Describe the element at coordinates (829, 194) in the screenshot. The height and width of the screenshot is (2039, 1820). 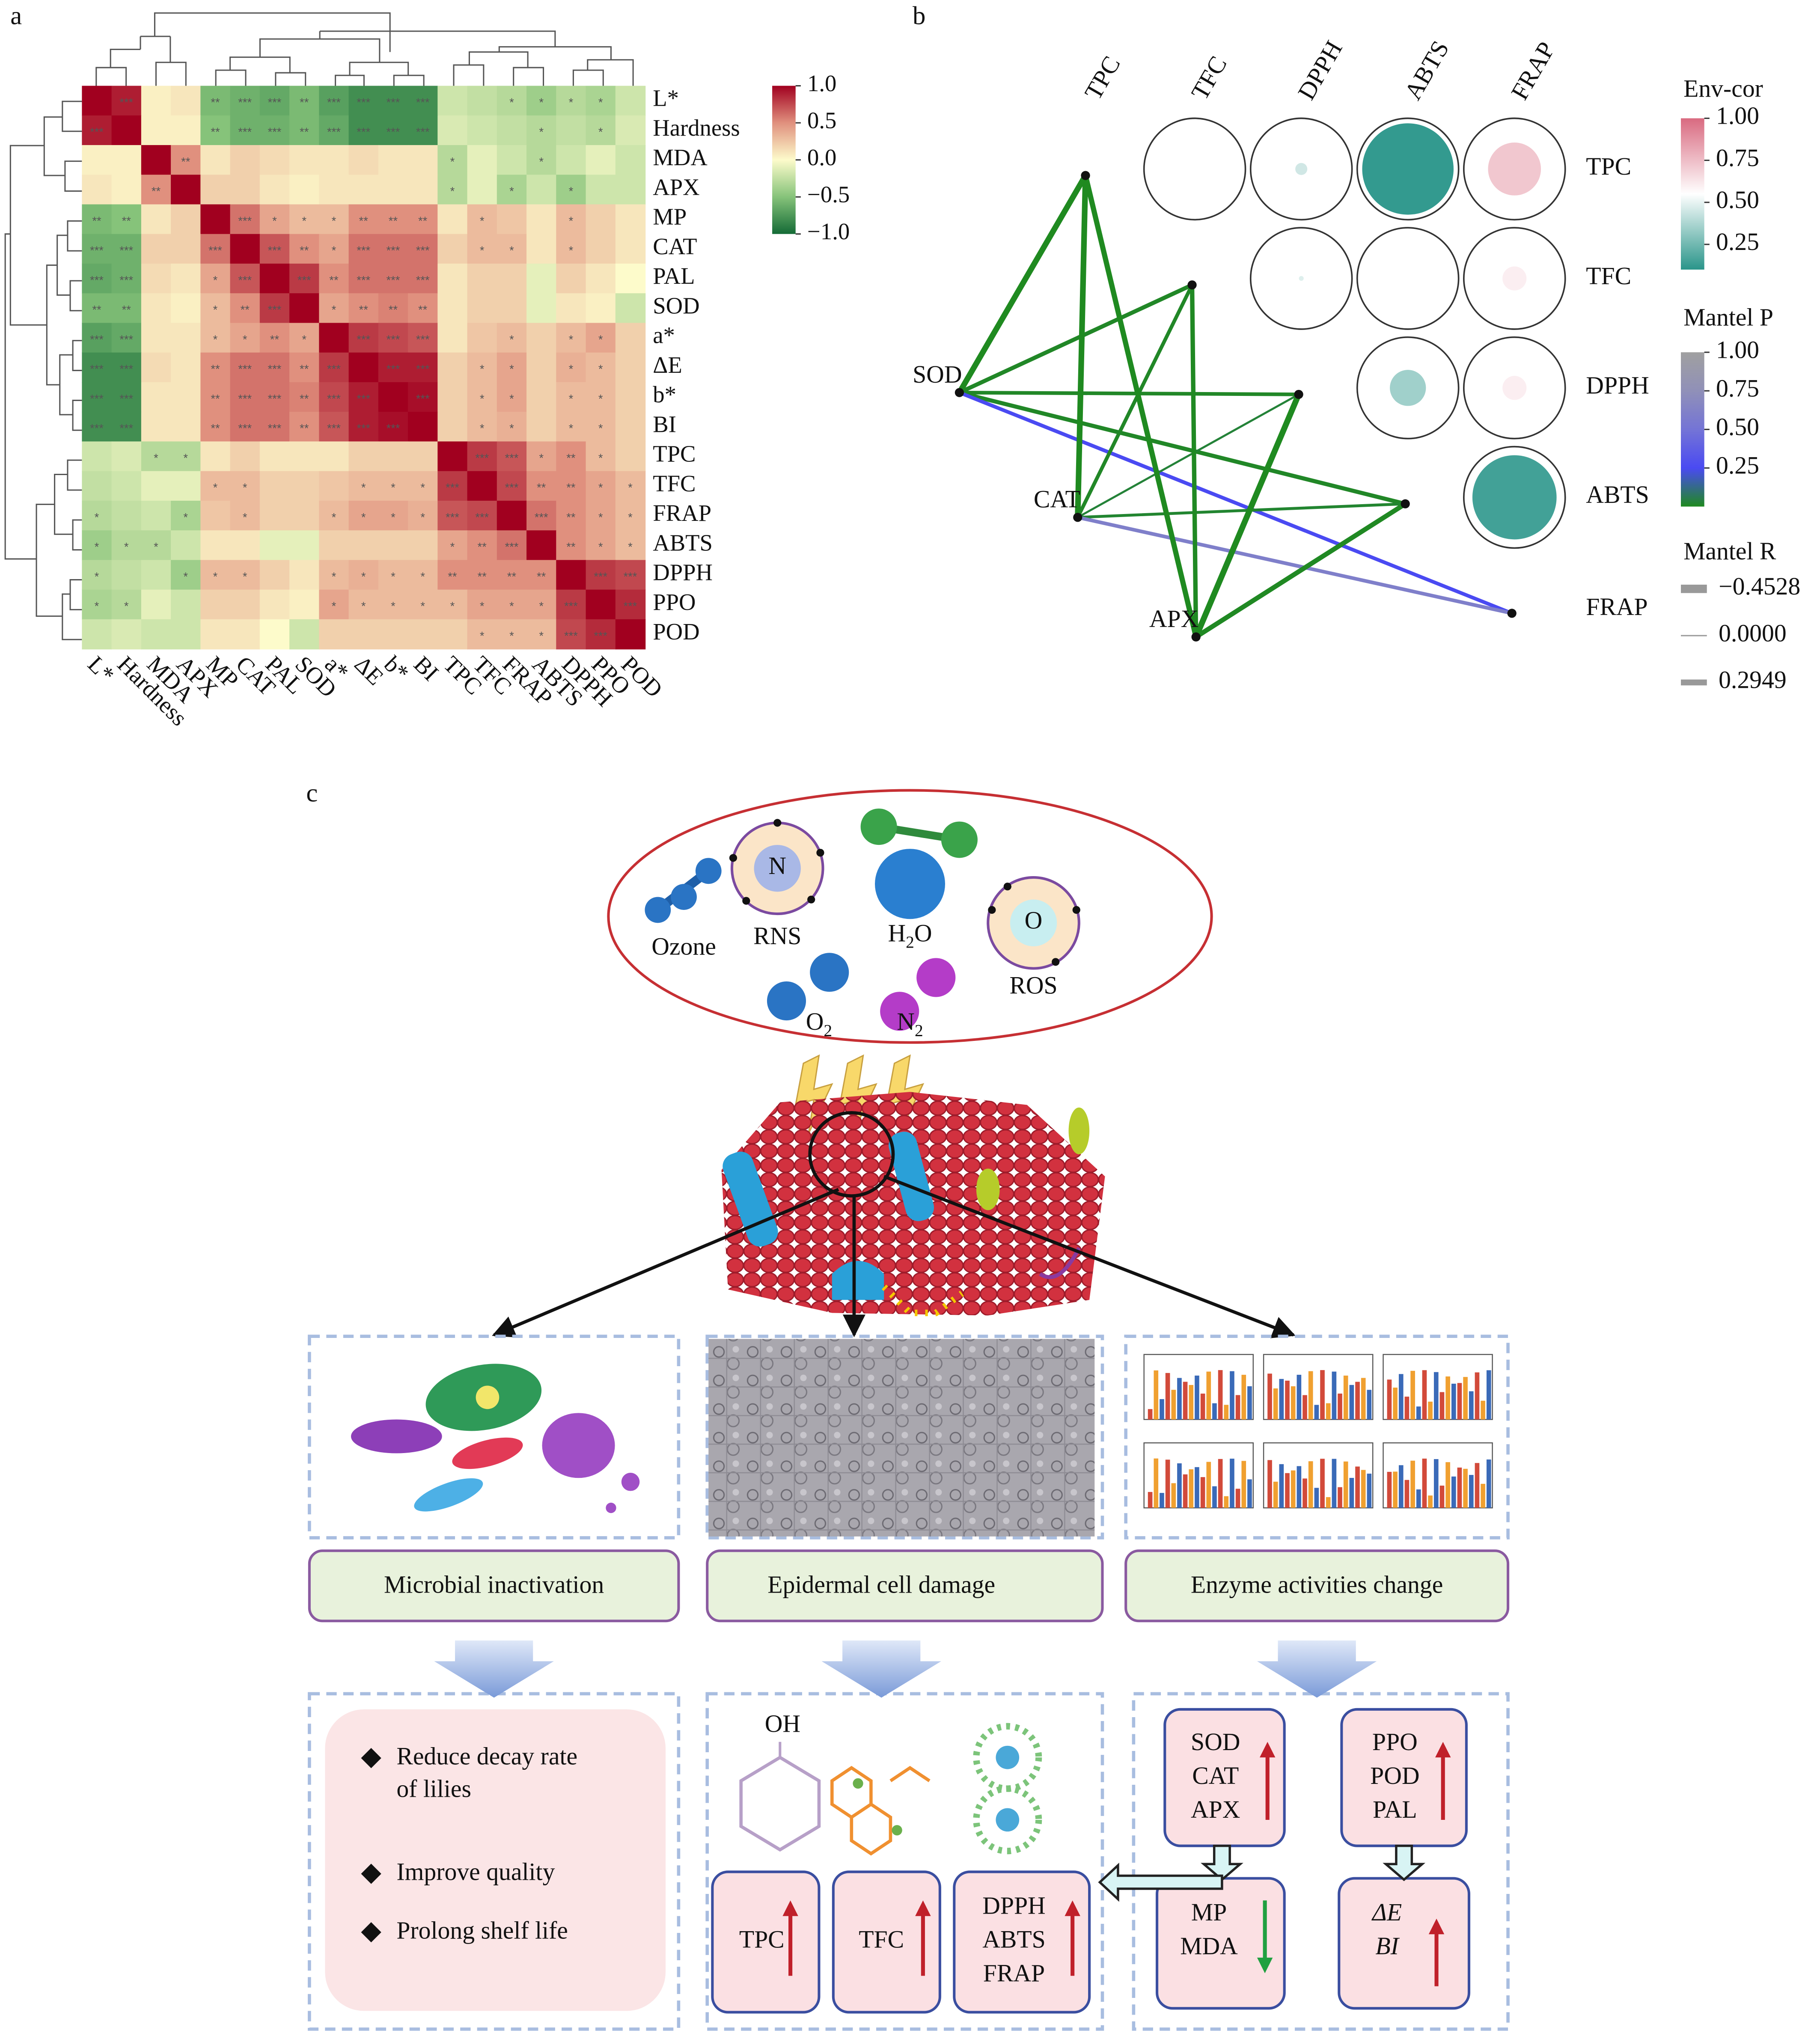
I see `colorbar-label: −0.5` at that location.